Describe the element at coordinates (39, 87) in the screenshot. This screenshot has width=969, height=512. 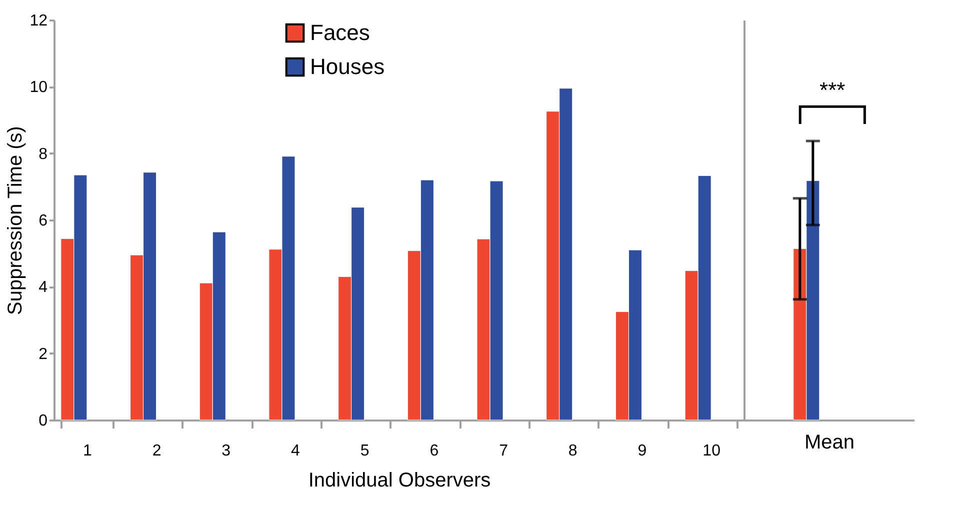
I see `y-tick-label: 10` at that location.